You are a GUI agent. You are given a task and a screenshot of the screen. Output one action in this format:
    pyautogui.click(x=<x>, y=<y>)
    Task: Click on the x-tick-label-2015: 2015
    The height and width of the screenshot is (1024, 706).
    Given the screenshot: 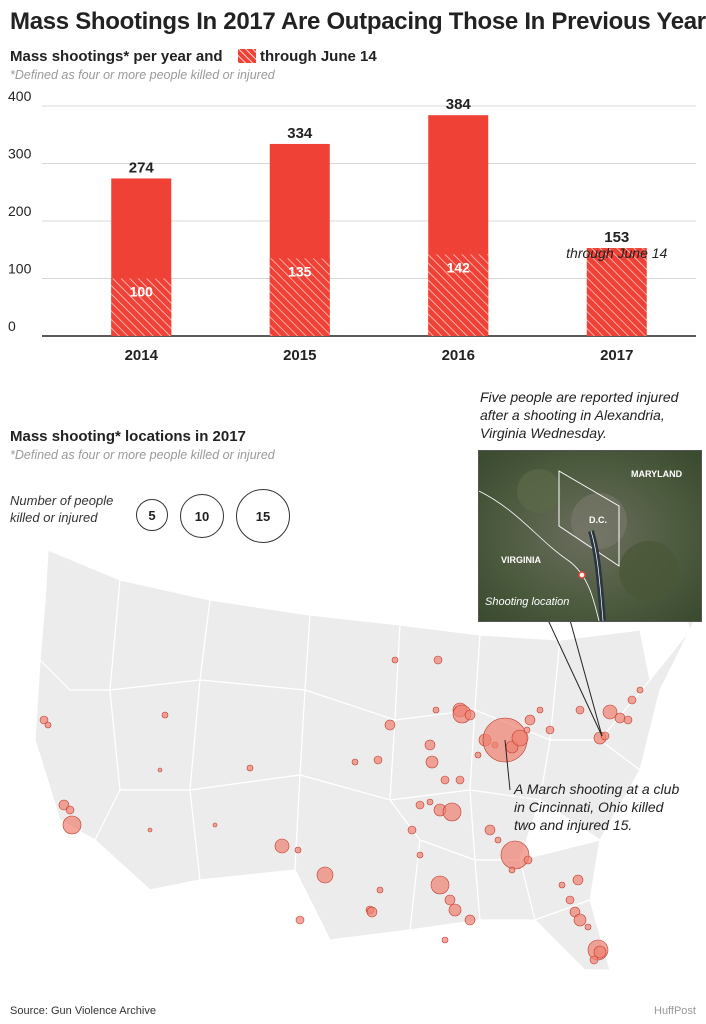 What is the action you would take?
    pyautogui.click(x=299, y=355)
    